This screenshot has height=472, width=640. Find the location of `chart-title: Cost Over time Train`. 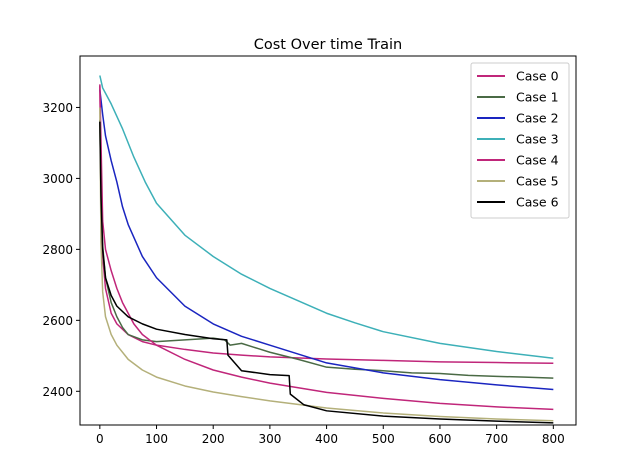

chart-title: Cost Over time Train is located at coordinates (328, 45).